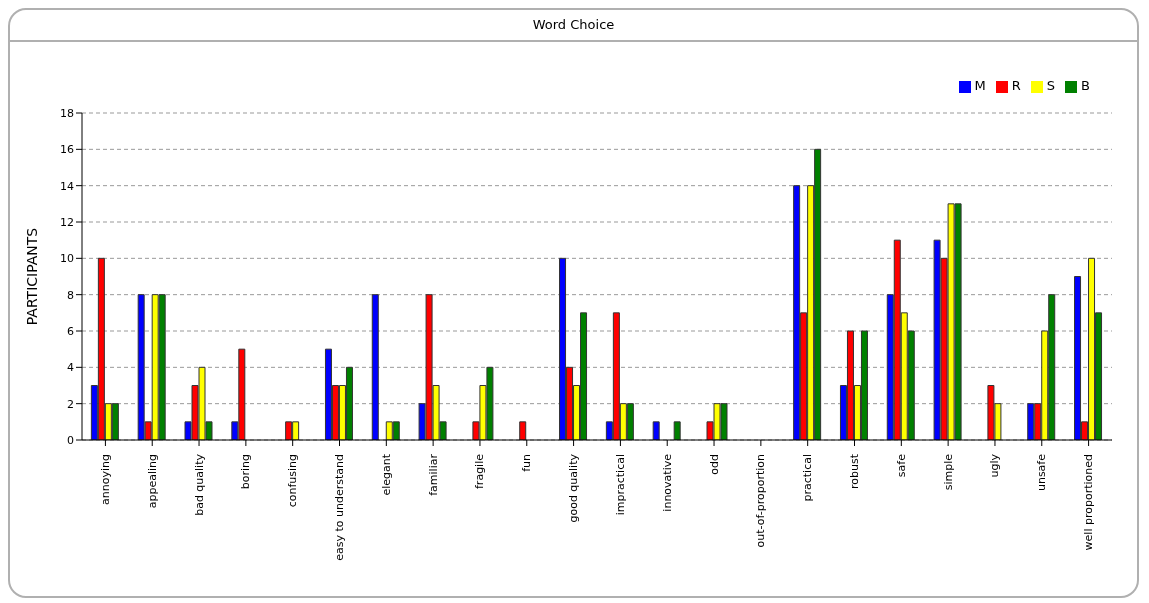 Image resolution: width=1149 pixels, height=603 pixels. What do you see at coordinates (714, 464) in the screenshot?
I see `x-tick-label: odd` at bounding box center [714, 464].